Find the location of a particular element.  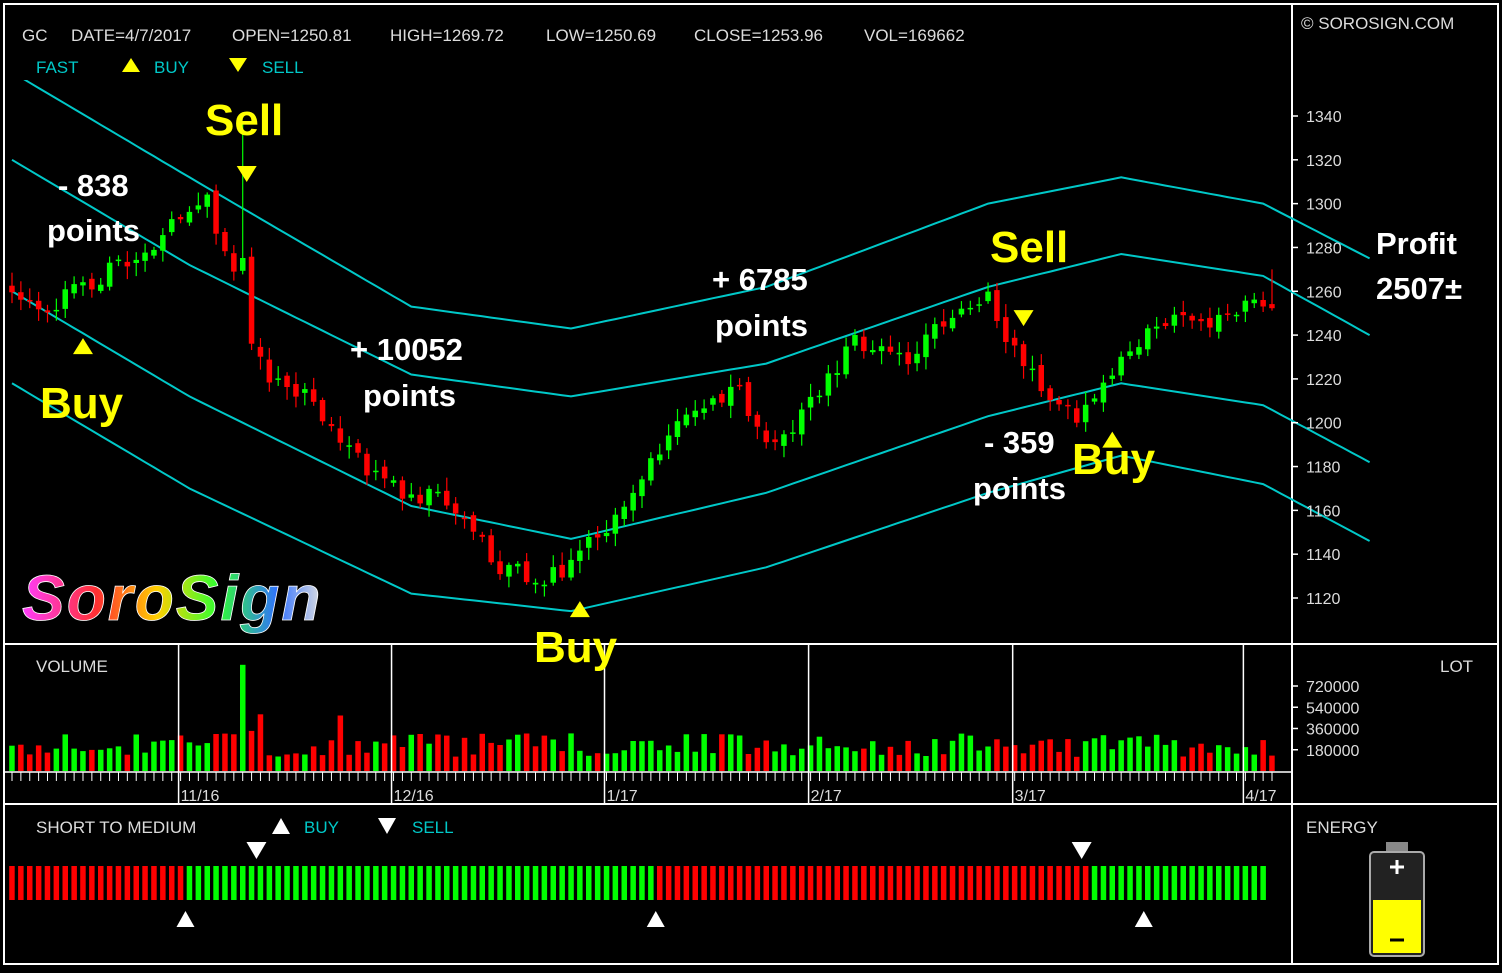

price-tick-label: 1300 is located at coordinates (1324, 205).